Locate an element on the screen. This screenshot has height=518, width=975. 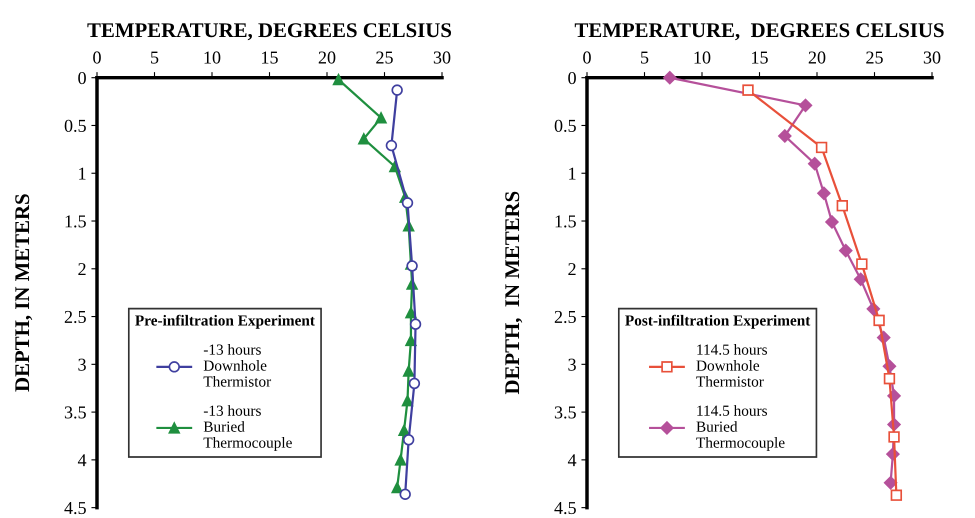
legend-label: 114.5 hours Downhole Thermistor is located at coordinates (732, 365).